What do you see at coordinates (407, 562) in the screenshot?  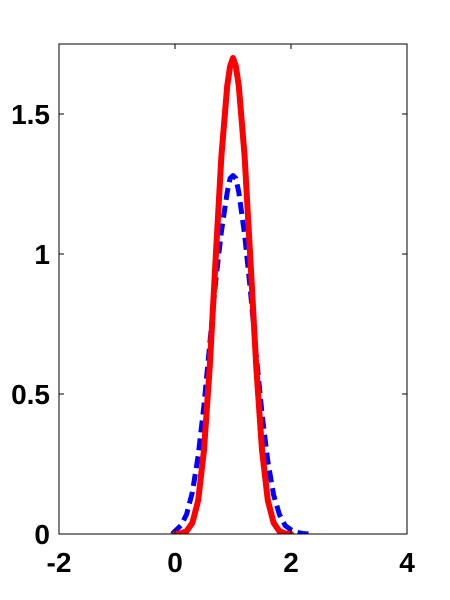 I see `x-tick-label: 4` at bounding box center [407, 562].